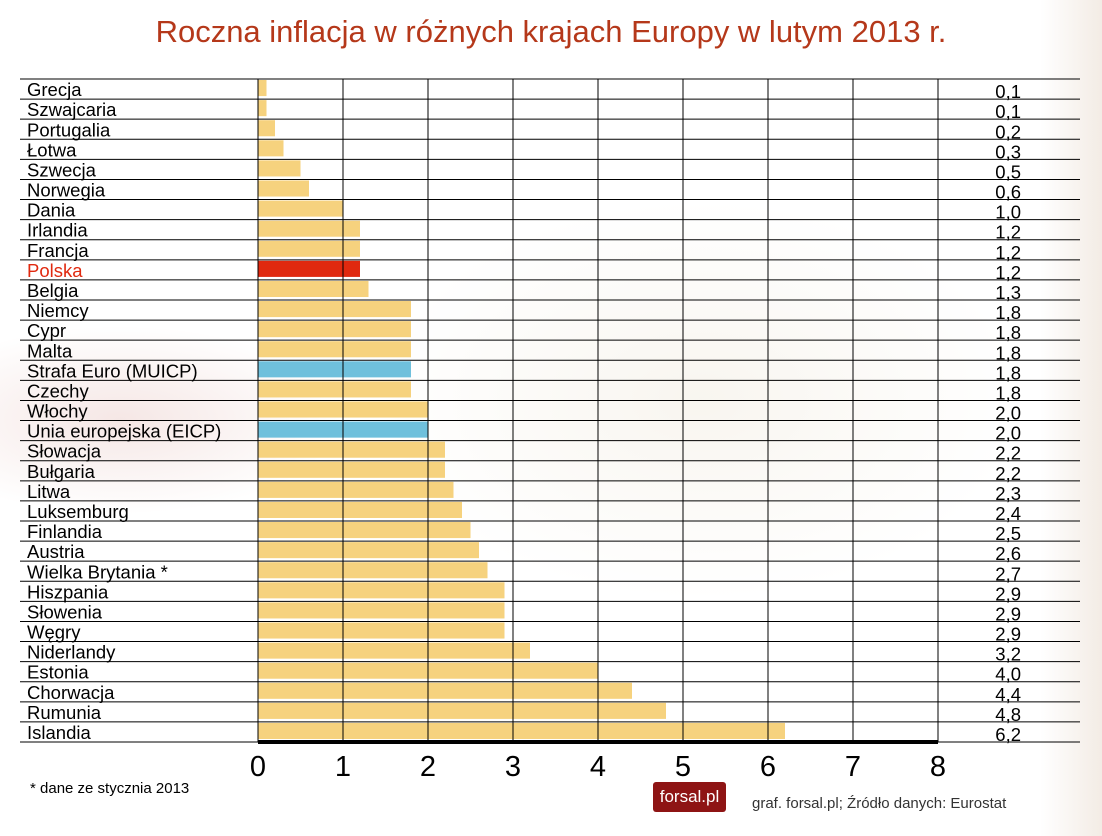  What do you see at coordinates (57, 411) in the screenshot?
I see `category-label: Włochy` at bounding box center [57, 411].